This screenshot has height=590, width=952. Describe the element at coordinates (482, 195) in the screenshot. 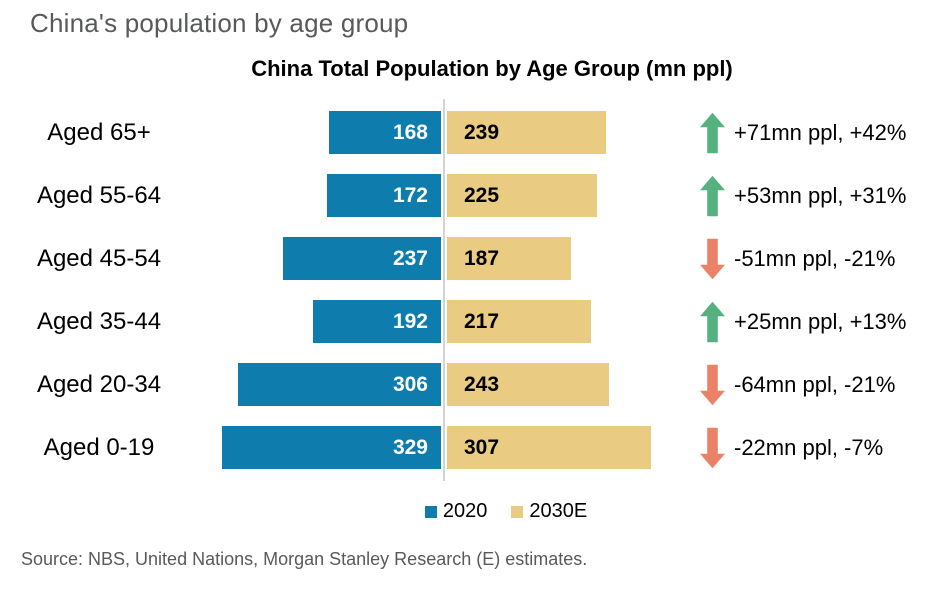

I see `bar-value-2030: 225` at that location.